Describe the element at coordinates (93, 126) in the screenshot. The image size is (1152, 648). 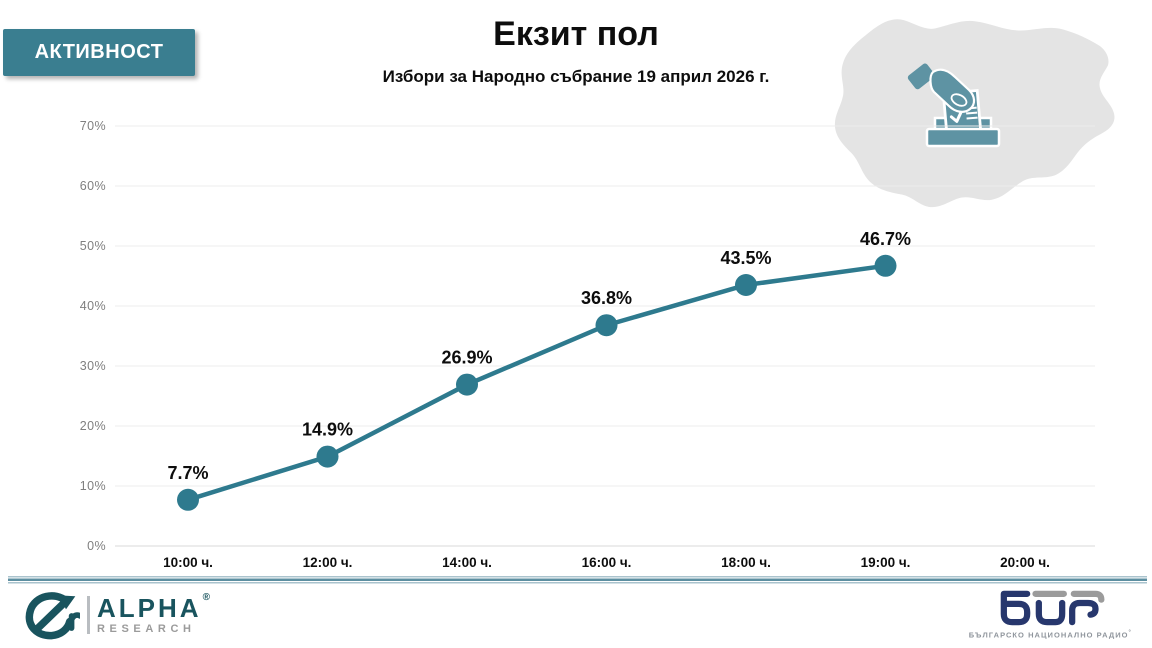
I see `y-tick-label: 70%` at that location.